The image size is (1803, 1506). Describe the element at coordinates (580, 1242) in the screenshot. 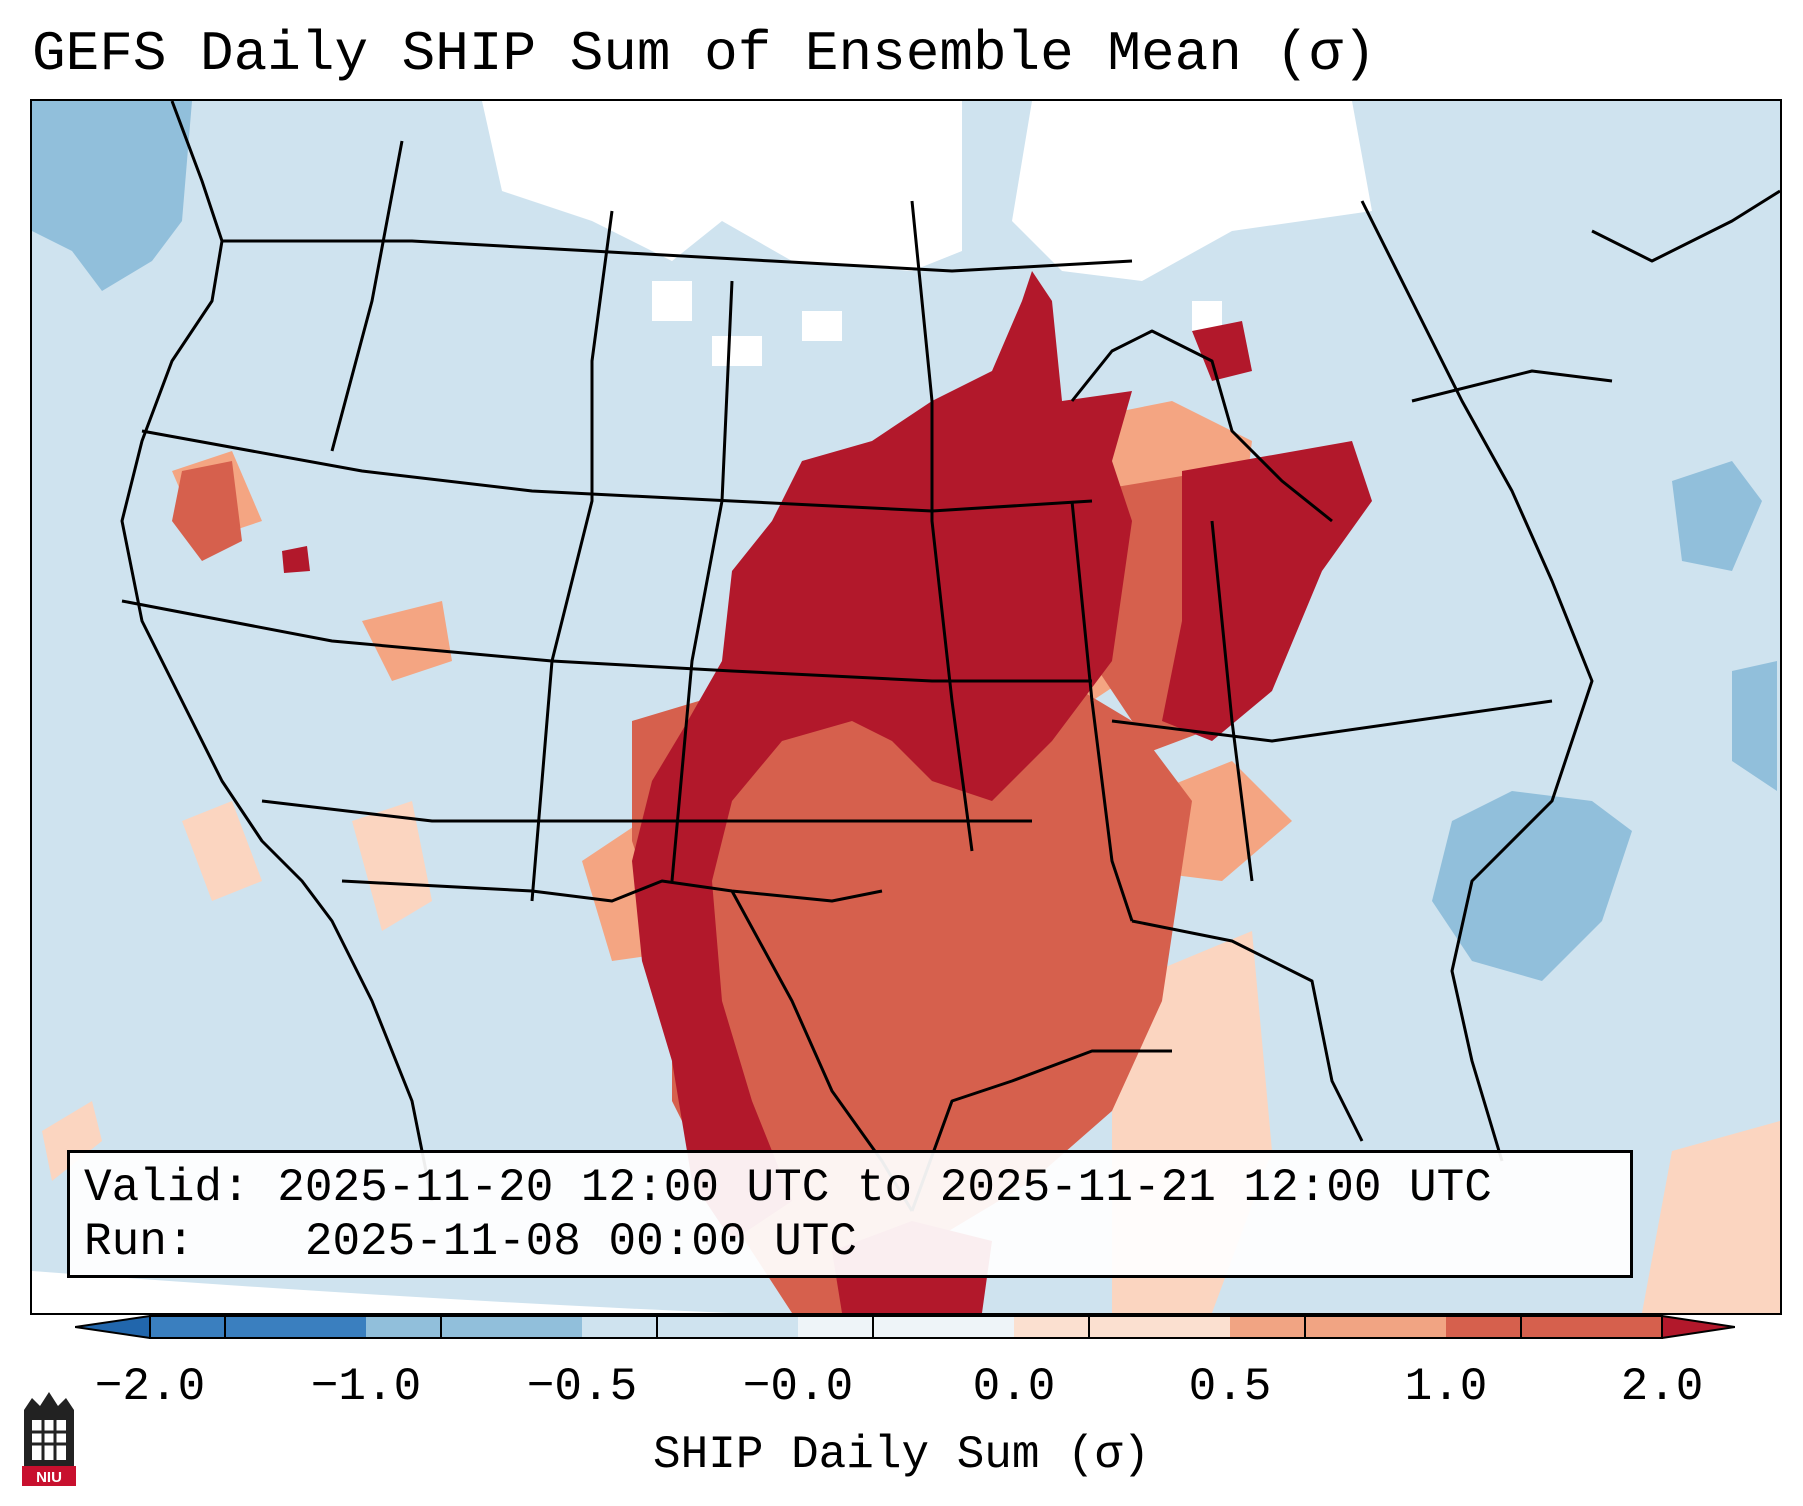

I see `run-value: 2025-11-08 00:00 UTC` at that location.